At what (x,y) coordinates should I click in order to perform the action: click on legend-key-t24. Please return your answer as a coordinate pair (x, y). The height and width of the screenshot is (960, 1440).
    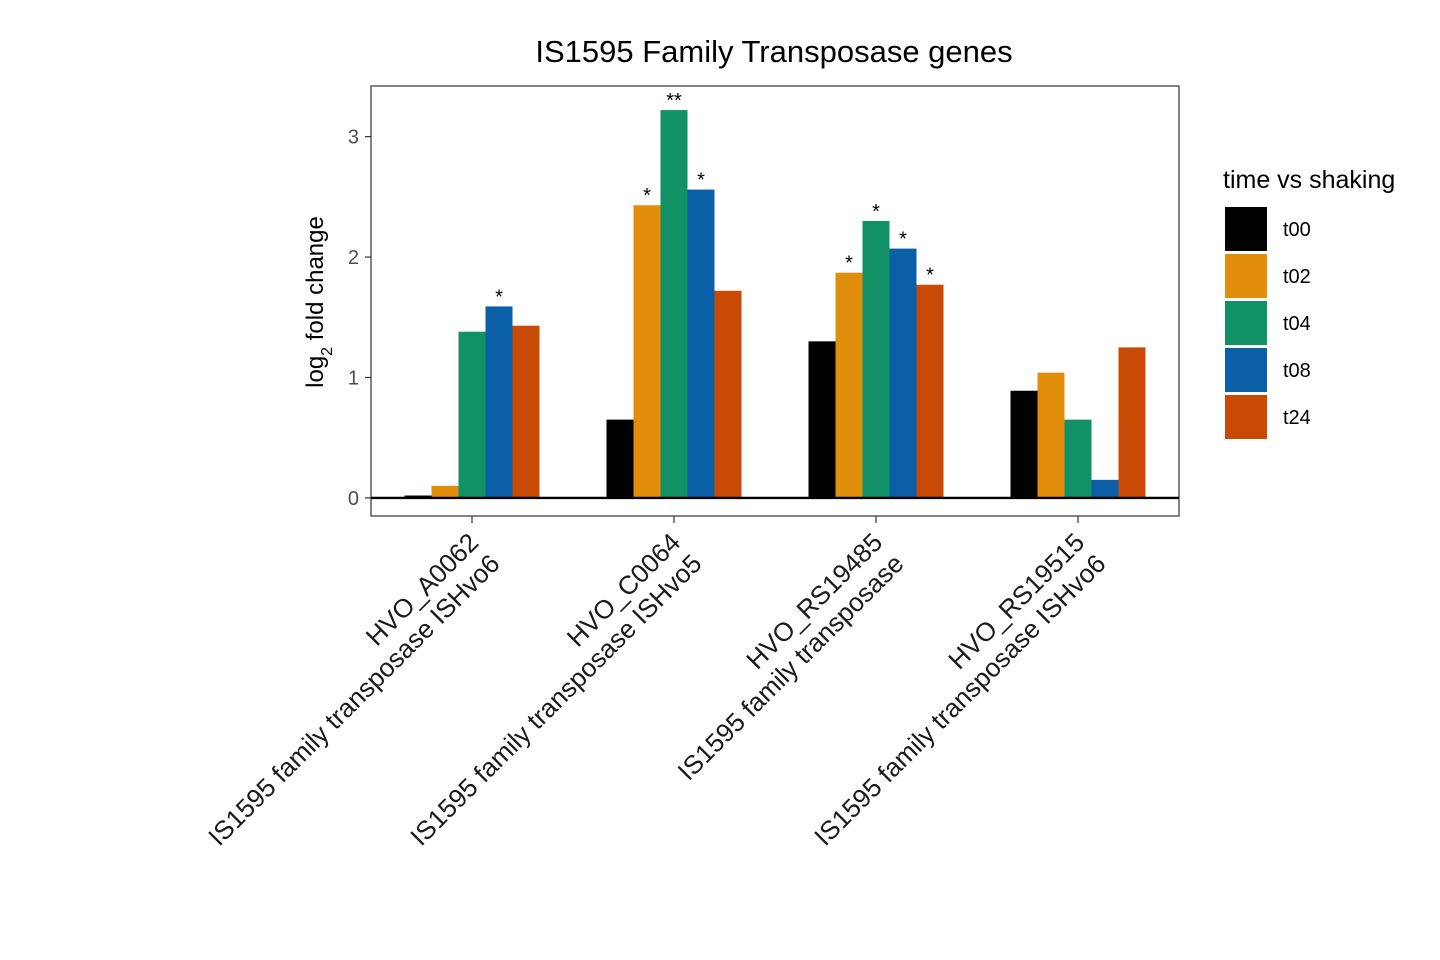
    Looking at the image, I should click on (1246, 417).